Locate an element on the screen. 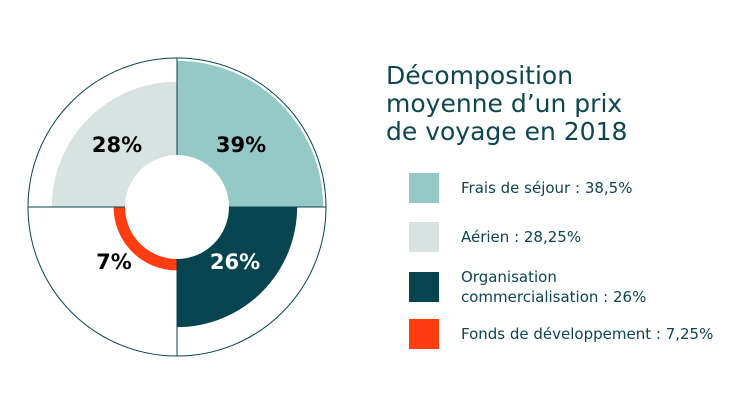 This screenshot has height=415, width=750. legend-item-frais-de-sejour: Frais de séjour : 38,5% is located at coordinates (520, 188).